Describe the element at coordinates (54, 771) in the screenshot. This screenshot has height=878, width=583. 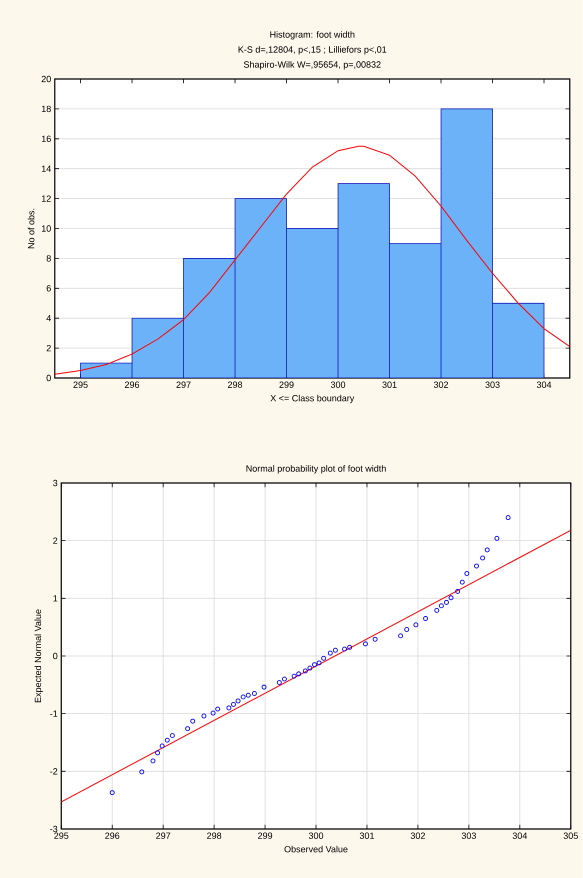
I see `y-tick-label: -2` at that location.